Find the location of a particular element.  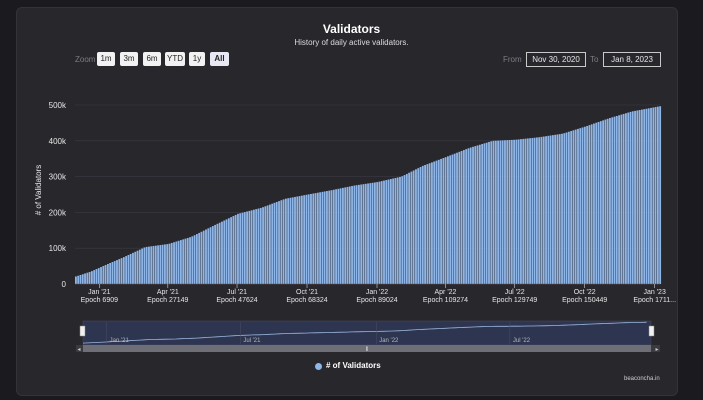

scroll-right-arrow-icon: ▸ is located at coordinates (656, 350).